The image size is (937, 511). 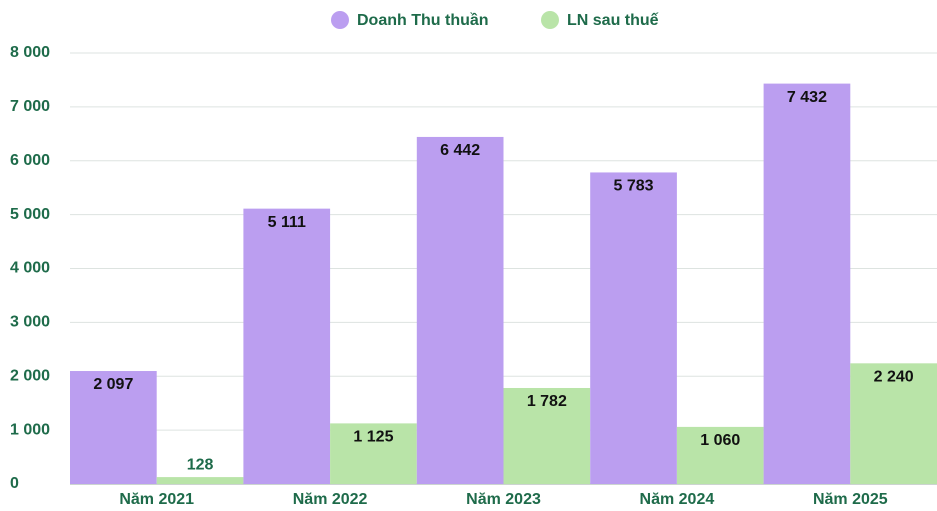 I want to click on y-tick-label: 3 000, so click(x=30, y=322).